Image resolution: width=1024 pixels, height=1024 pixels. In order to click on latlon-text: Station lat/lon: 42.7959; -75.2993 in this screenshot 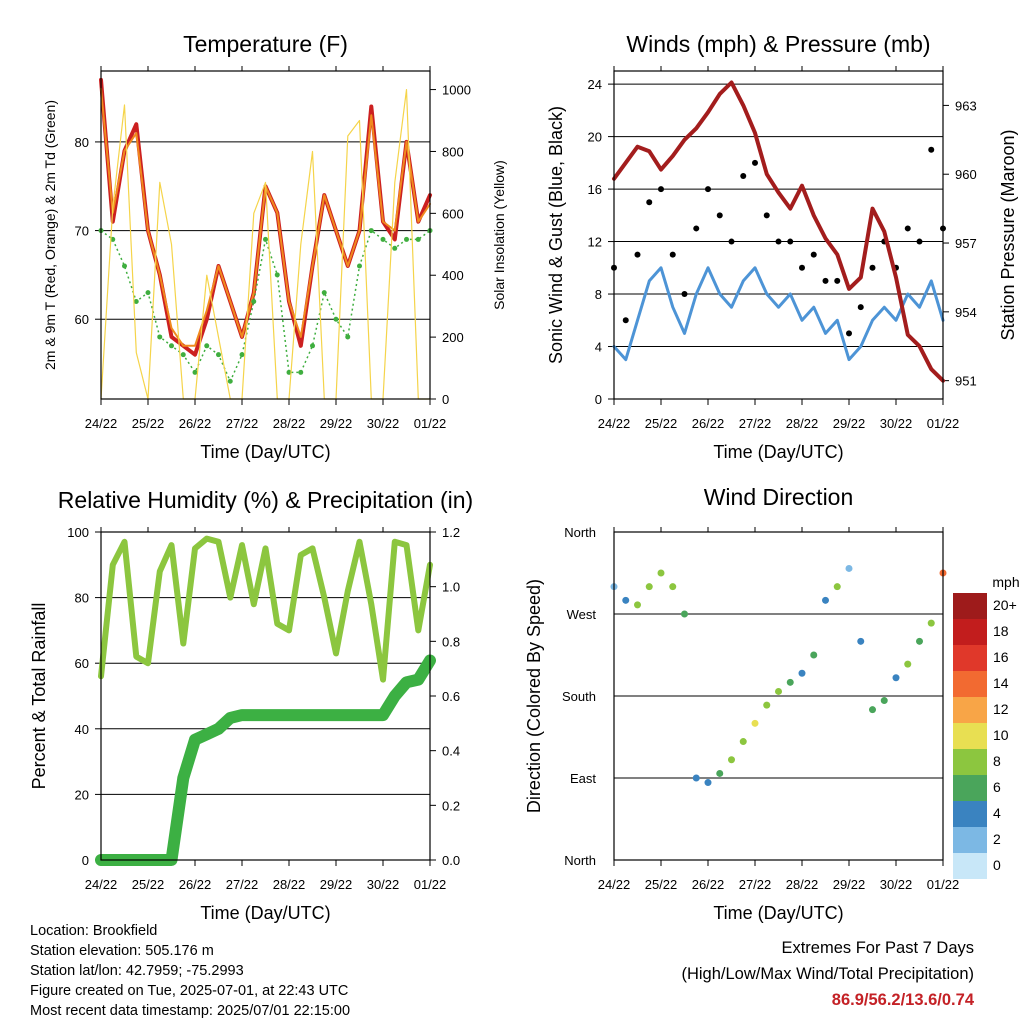, I will do `click(137, 971)`.